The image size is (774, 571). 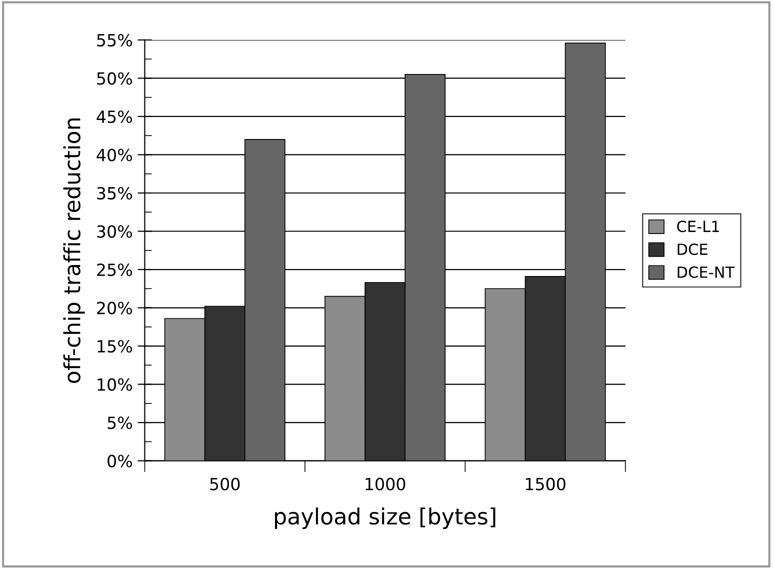 What do you see at coordinates (693, 249) in the screenshot?
I see `legend-label: DCE` at bounding box center [693, 249].